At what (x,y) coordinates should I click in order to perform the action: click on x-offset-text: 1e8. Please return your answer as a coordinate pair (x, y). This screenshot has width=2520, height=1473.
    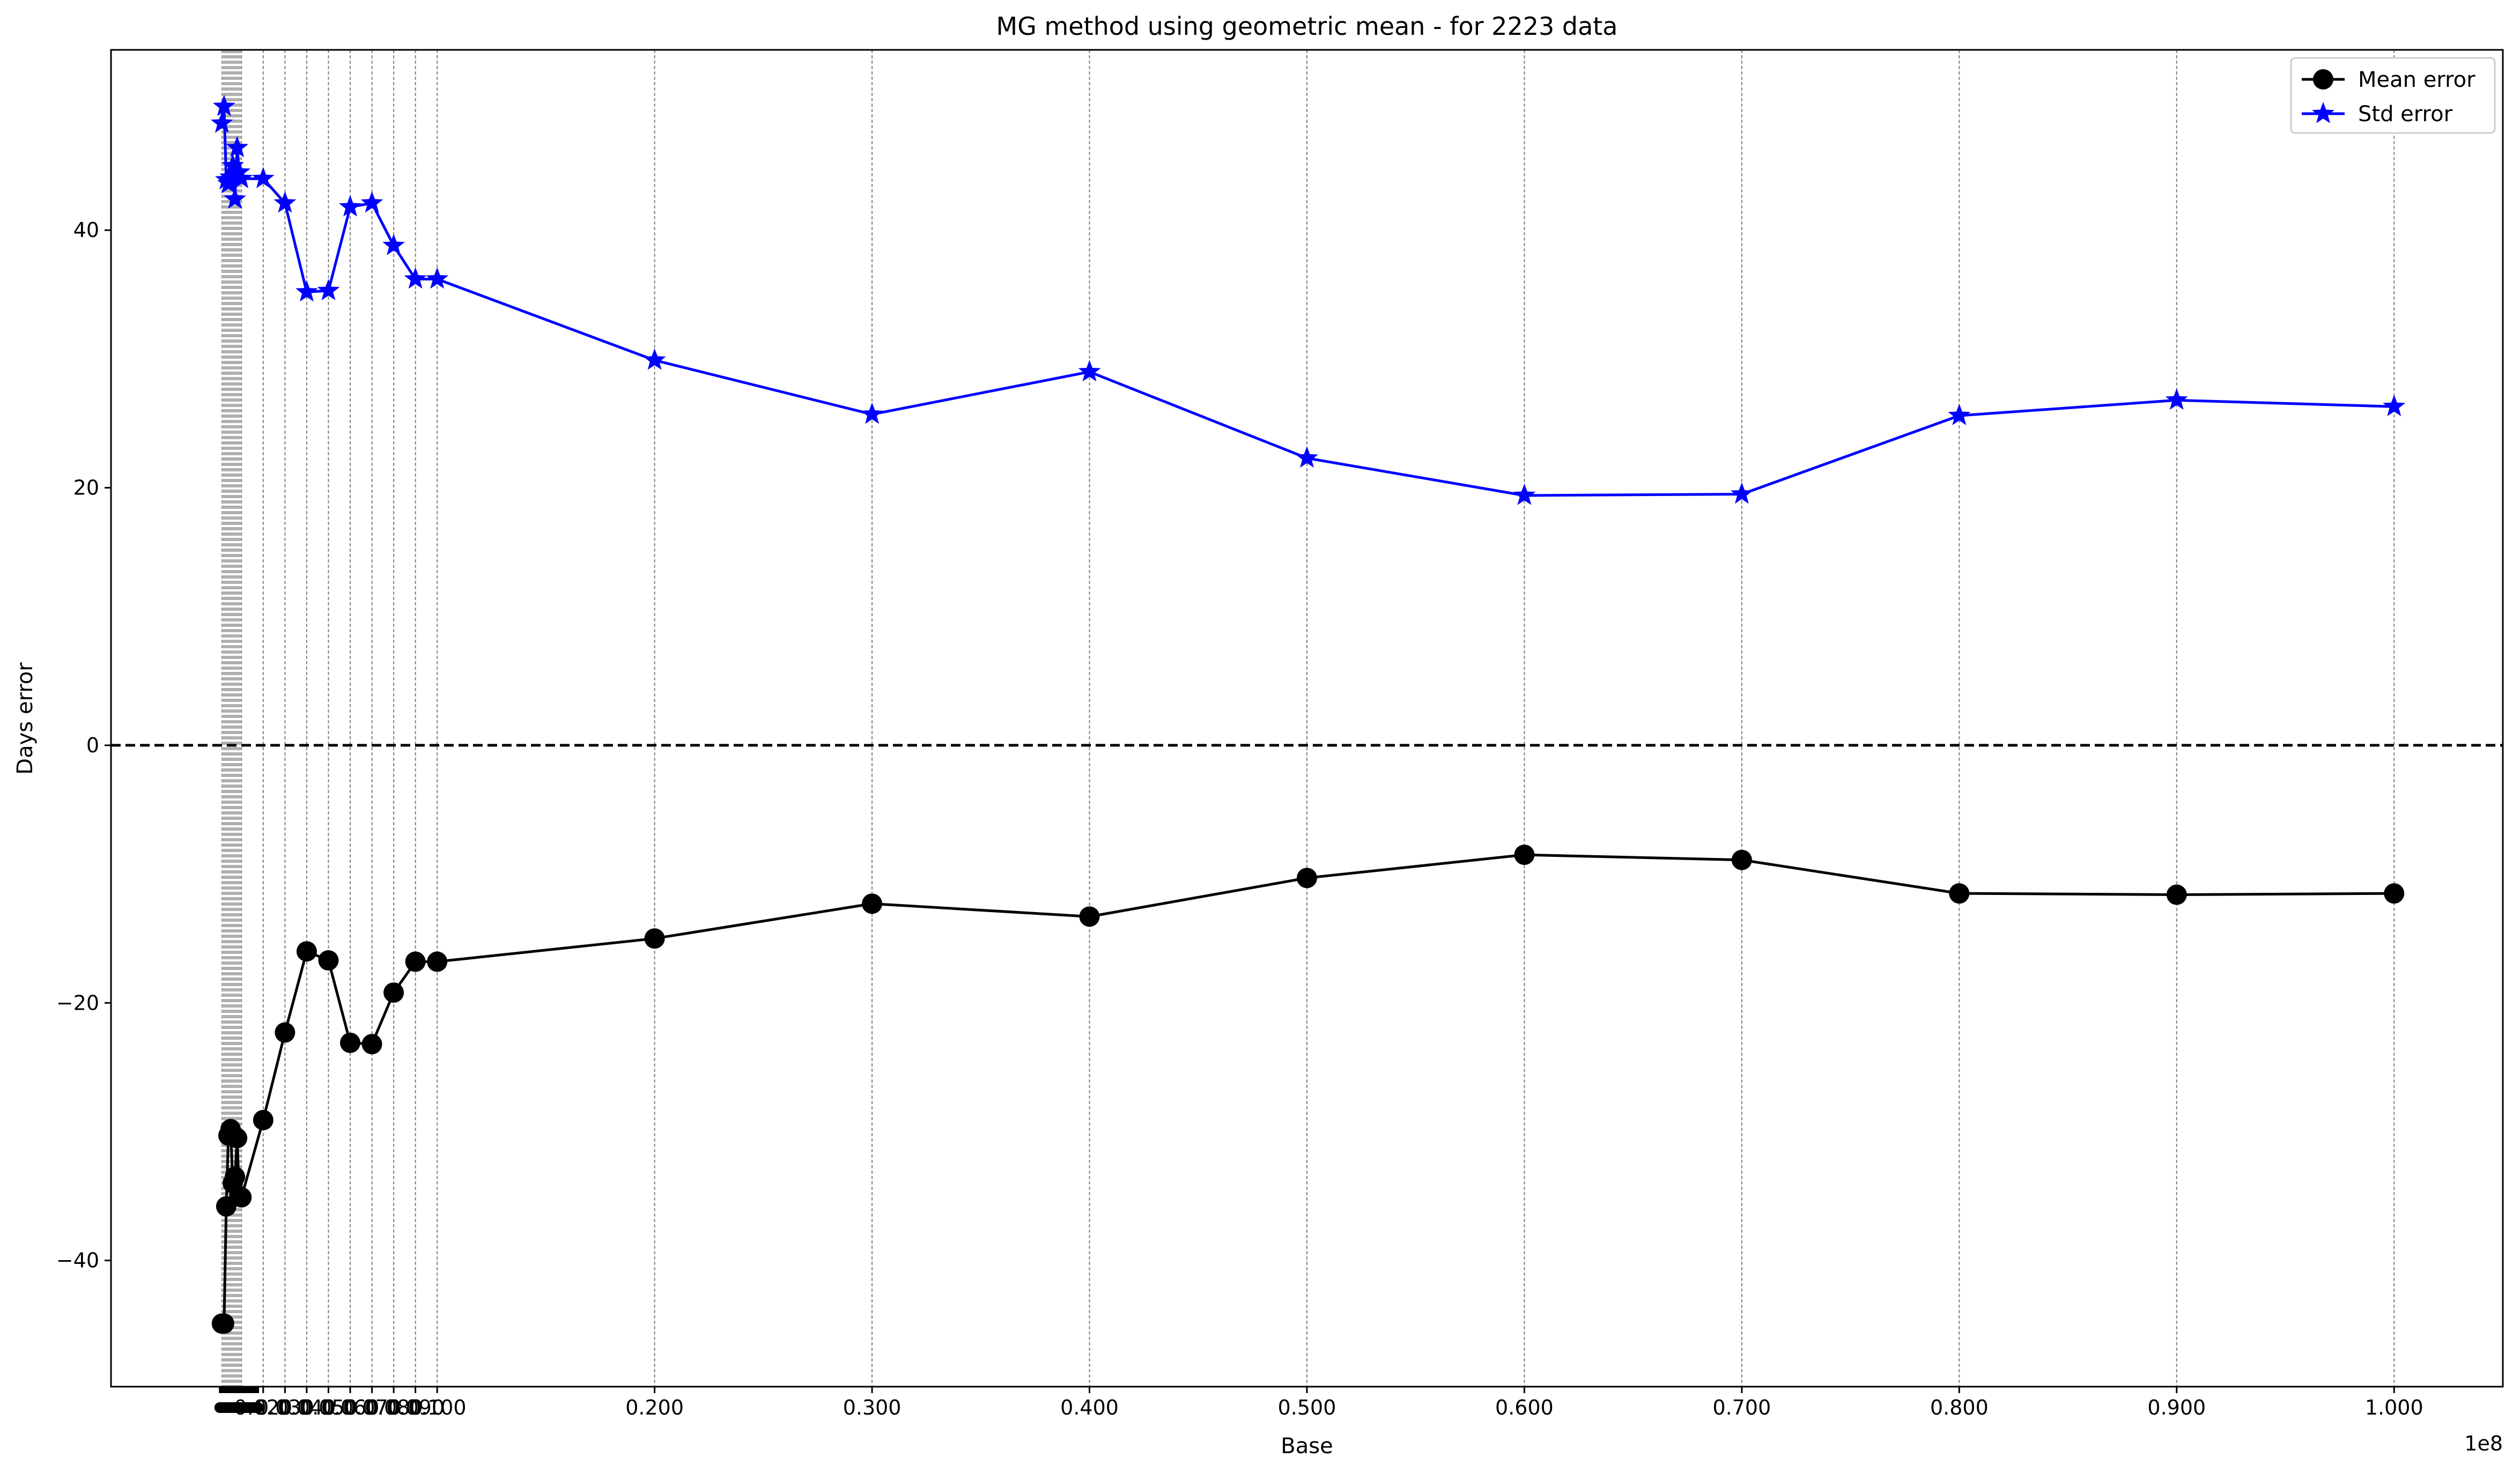
    Looking at the image, I should click on (2483, 1443).